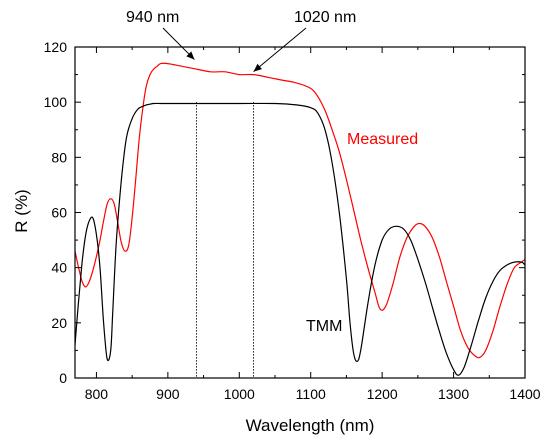 The height and width of the screenshot is (442, 550). Describe the element at coordinates (63, 378) in the screenshot. I see `y-tick-label: 0` at that location.